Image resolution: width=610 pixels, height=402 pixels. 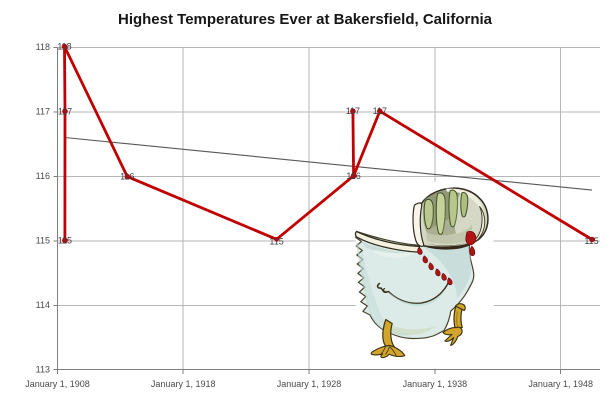 What do you see at coordinates (183, 384) in the screenshot?
I see `svg-text: January 1, 1918` at bounding box center [183, 384].